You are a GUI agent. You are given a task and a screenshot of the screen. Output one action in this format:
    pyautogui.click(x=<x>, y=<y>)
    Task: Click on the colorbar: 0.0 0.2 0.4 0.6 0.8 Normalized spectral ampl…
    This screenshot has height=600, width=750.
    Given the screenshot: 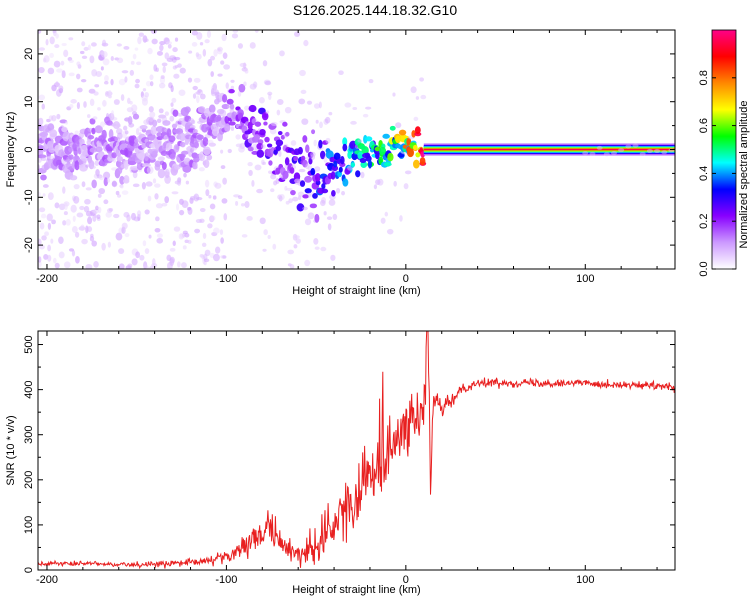 What is the action you would take?
    pyautogui.click(x=724, y=153)
    